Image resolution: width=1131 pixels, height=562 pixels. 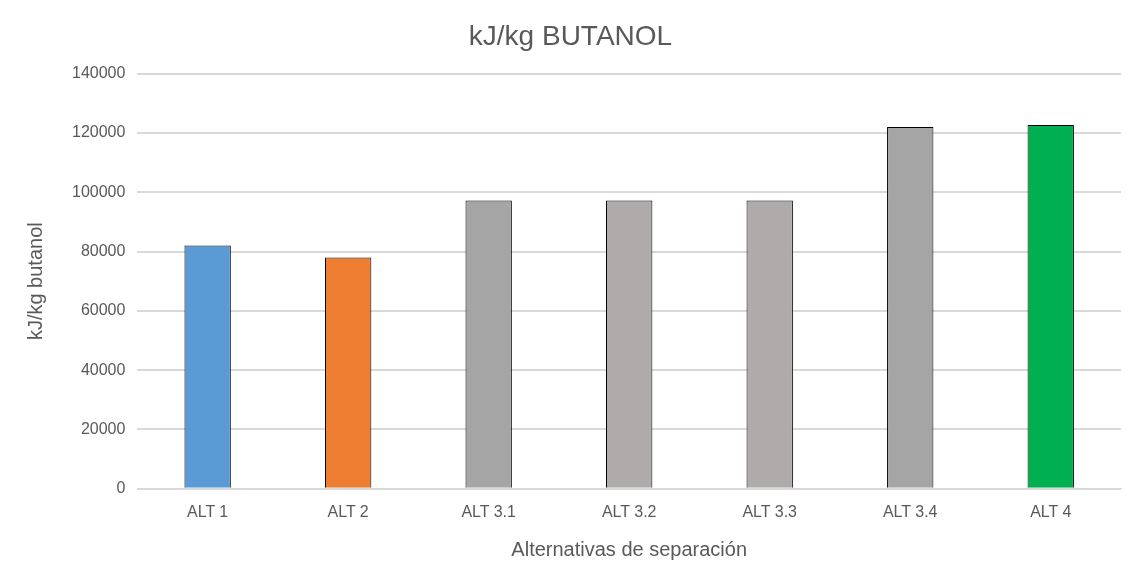 I want to click on y-tick-label: 60000, so click(x=103, y=310).